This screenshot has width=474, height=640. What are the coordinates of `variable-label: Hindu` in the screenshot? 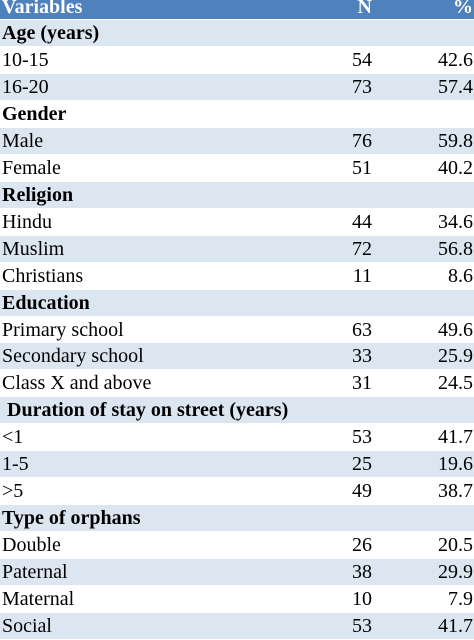 It's located at (27, 221).